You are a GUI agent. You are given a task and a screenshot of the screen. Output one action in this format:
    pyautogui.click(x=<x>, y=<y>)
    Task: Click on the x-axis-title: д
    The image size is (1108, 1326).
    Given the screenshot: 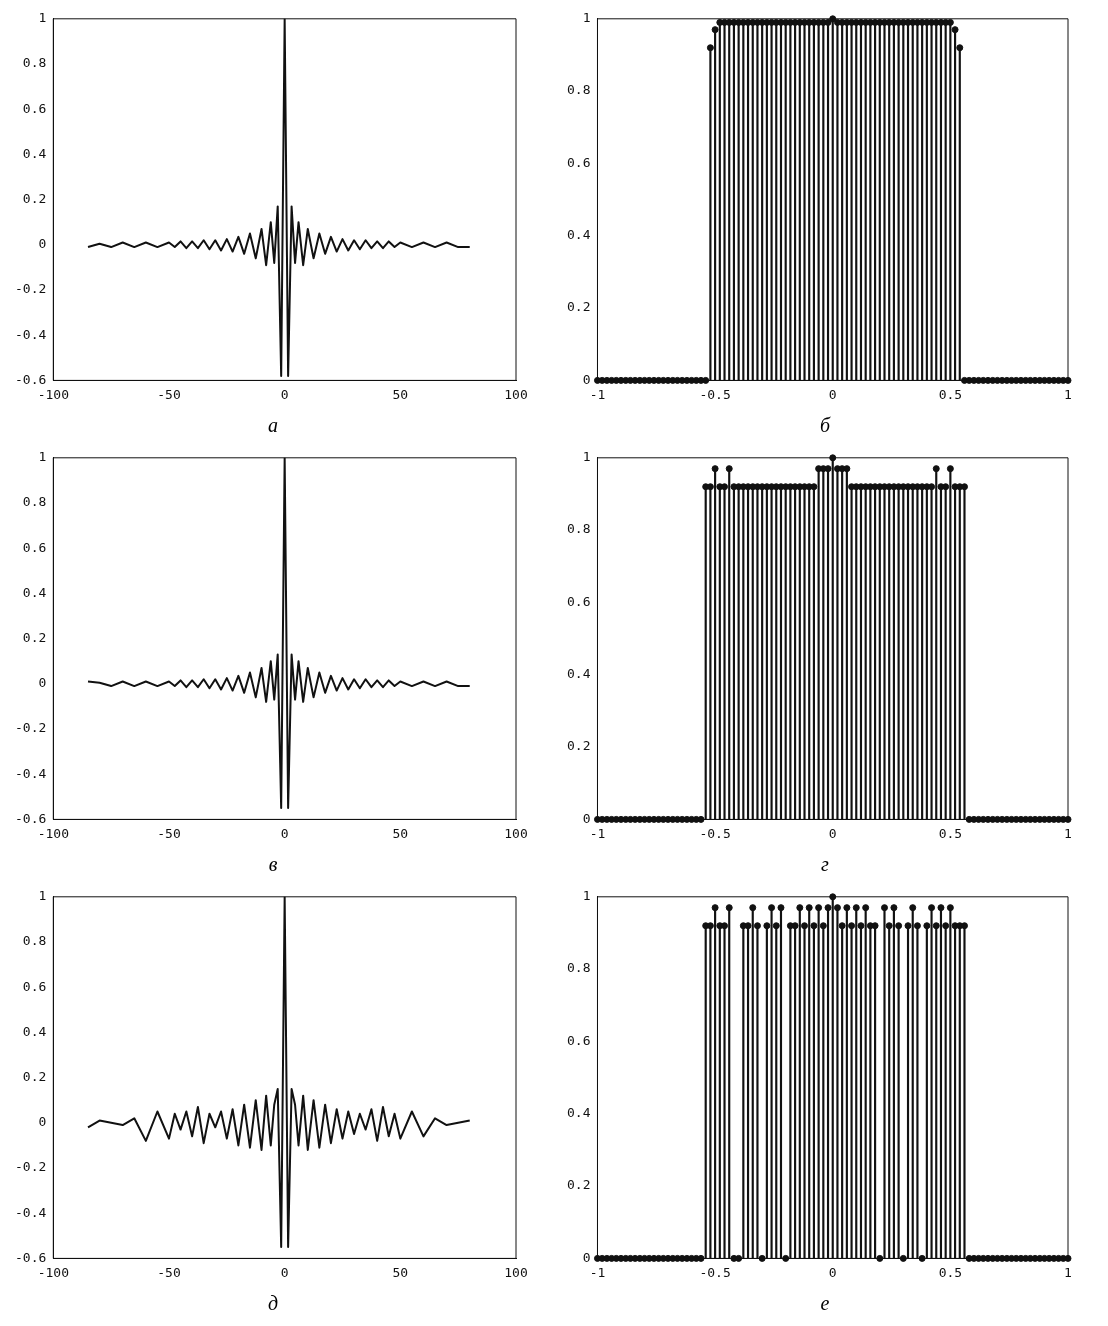 What is the action you would take?
    pyautogui.click(x=273, y=1303)
    